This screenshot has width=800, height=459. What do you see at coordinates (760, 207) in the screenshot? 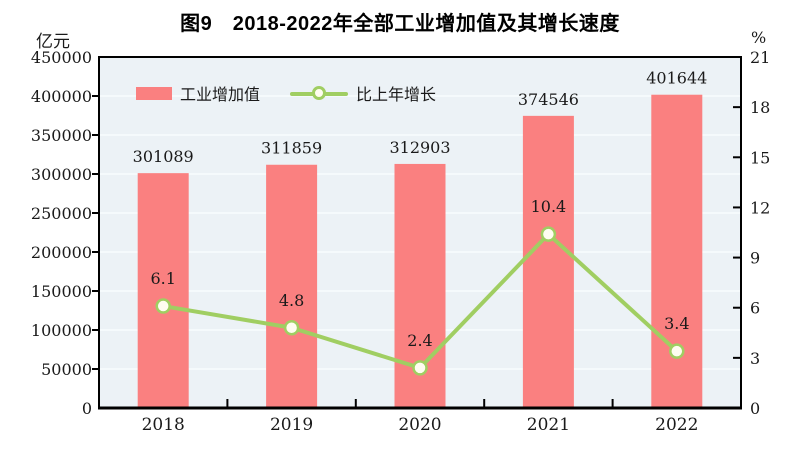
I see `right-axis-tick-label: 12` at bounding box center [760, 207].